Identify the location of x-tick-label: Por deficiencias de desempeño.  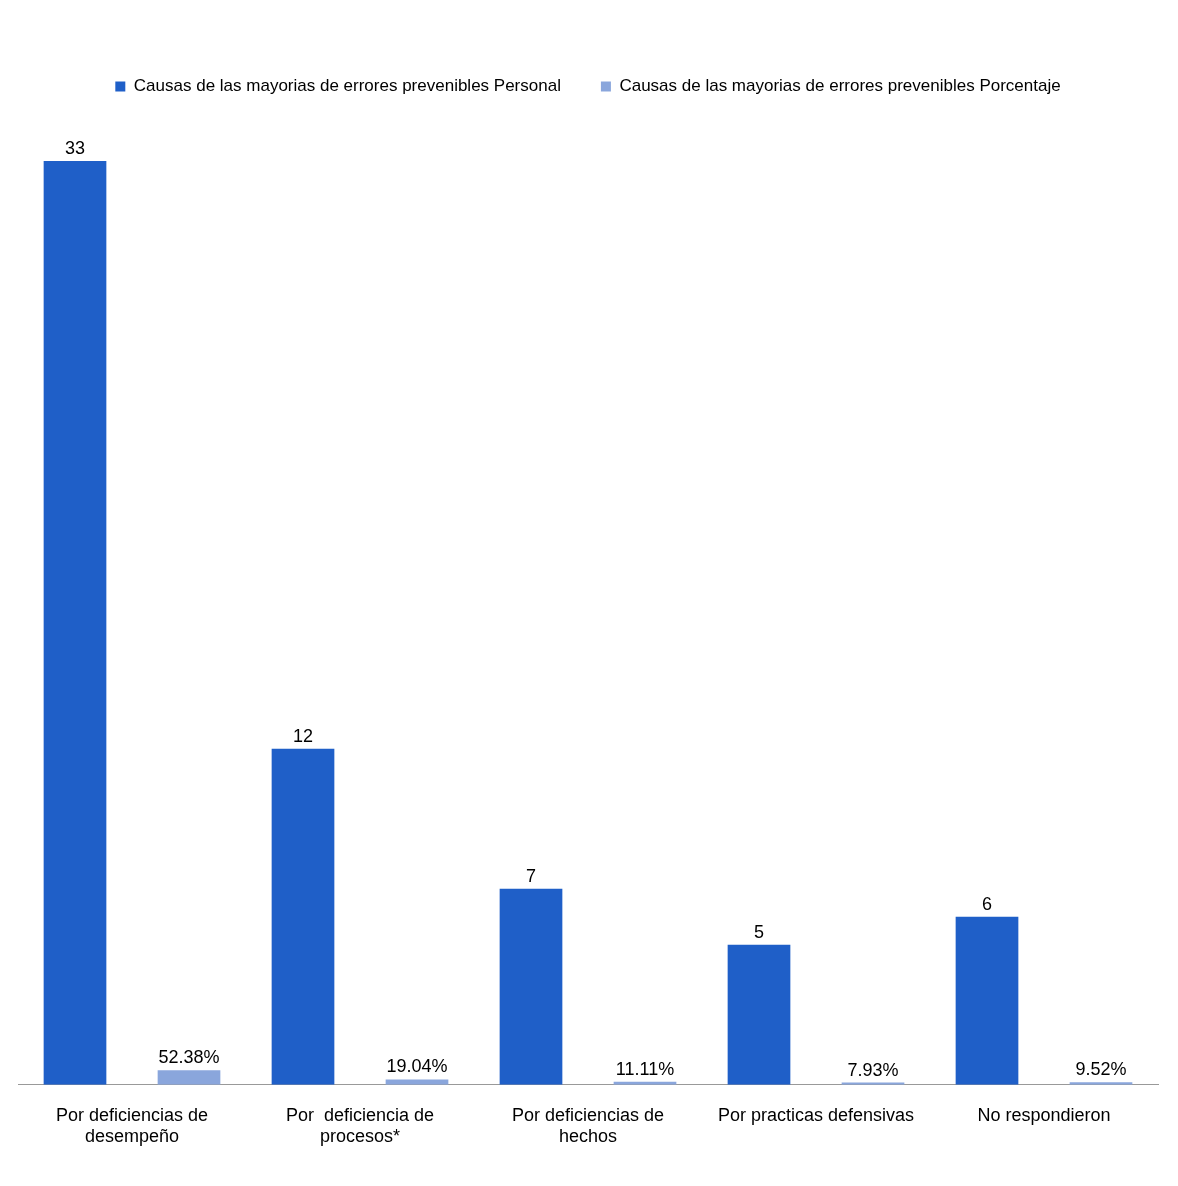
(132, 1125).